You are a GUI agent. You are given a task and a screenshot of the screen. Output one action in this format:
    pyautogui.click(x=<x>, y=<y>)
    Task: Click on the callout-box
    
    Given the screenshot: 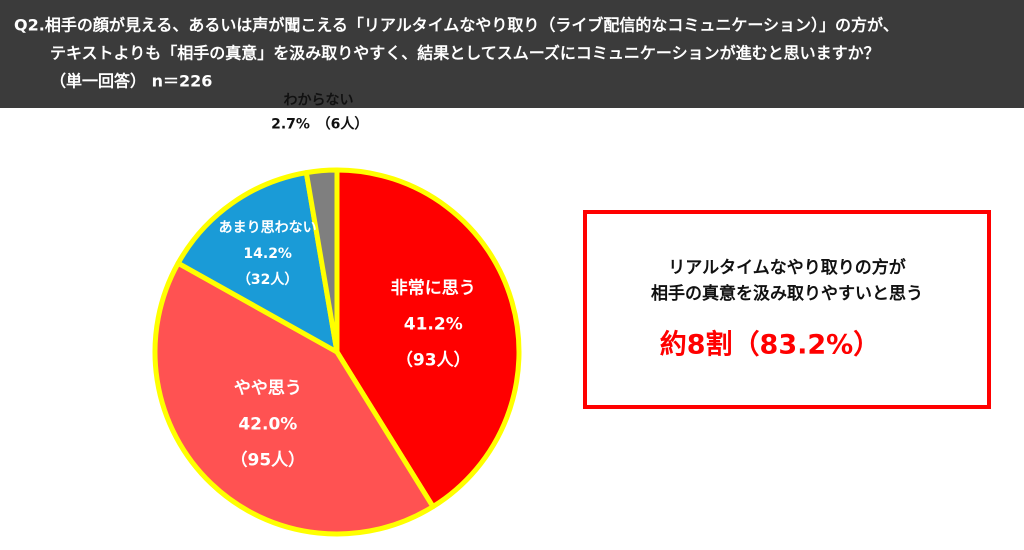 What is the action you would take?
    pyautogui.click(x=787, y=309)
    